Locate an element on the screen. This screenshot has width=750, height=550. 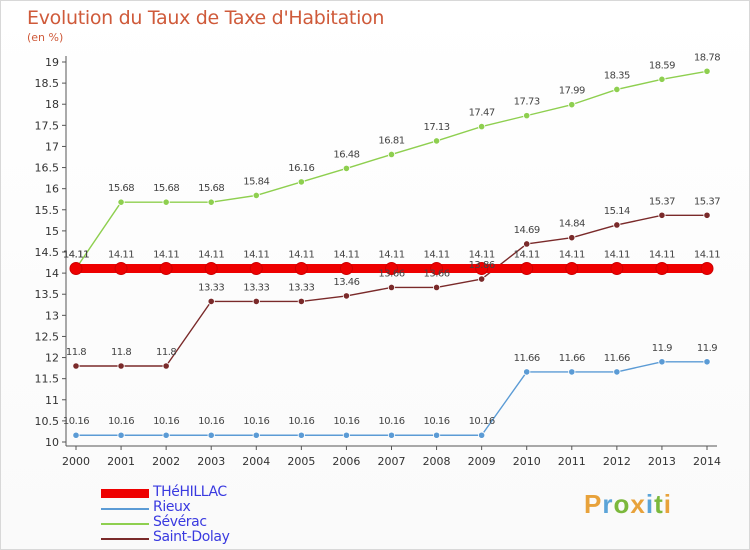
y-tick-label: 11 is located at coordinates (52, 400).